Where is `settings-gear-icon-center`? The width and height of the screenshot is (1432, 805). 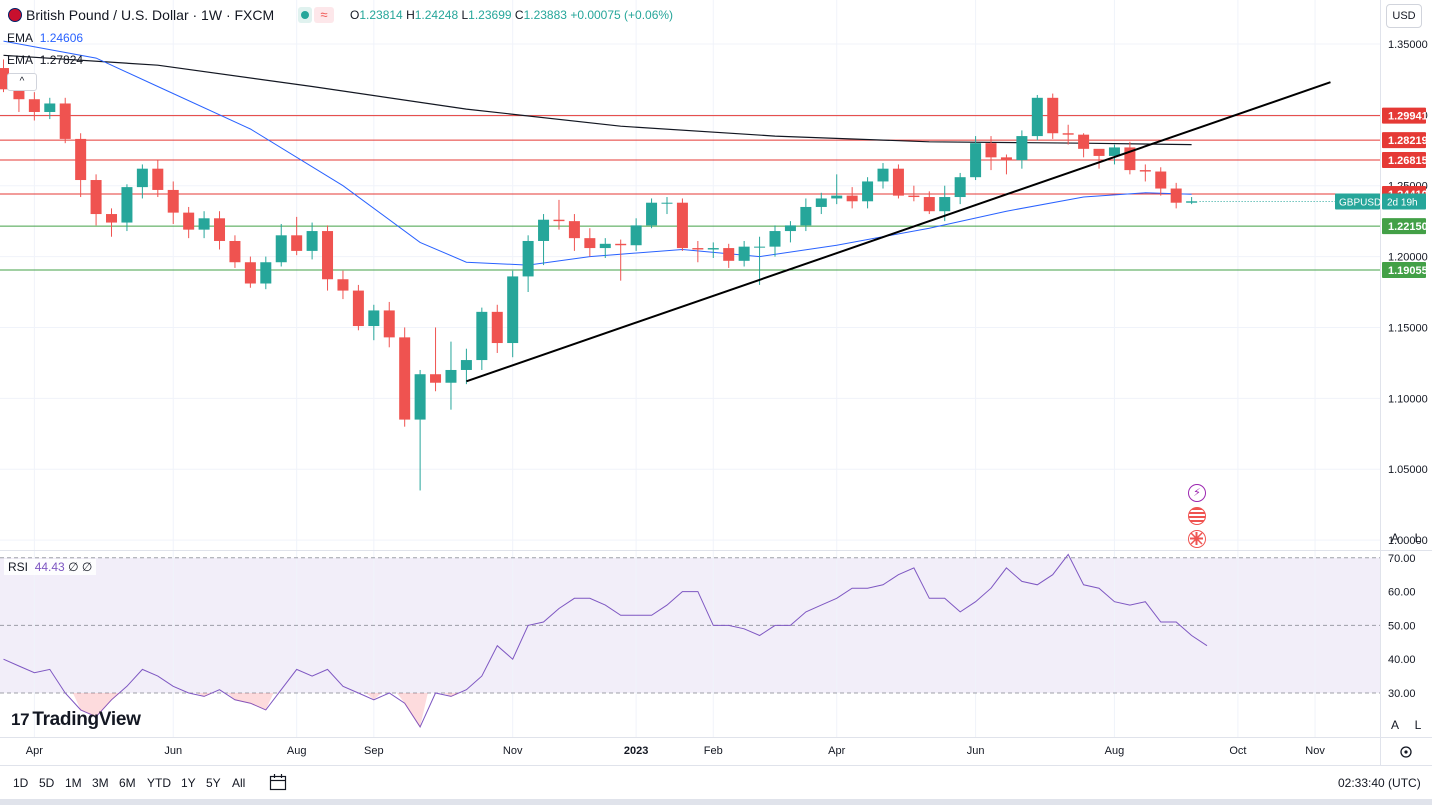 settings-gear-icon-center is located at coordinates (1406, 752).